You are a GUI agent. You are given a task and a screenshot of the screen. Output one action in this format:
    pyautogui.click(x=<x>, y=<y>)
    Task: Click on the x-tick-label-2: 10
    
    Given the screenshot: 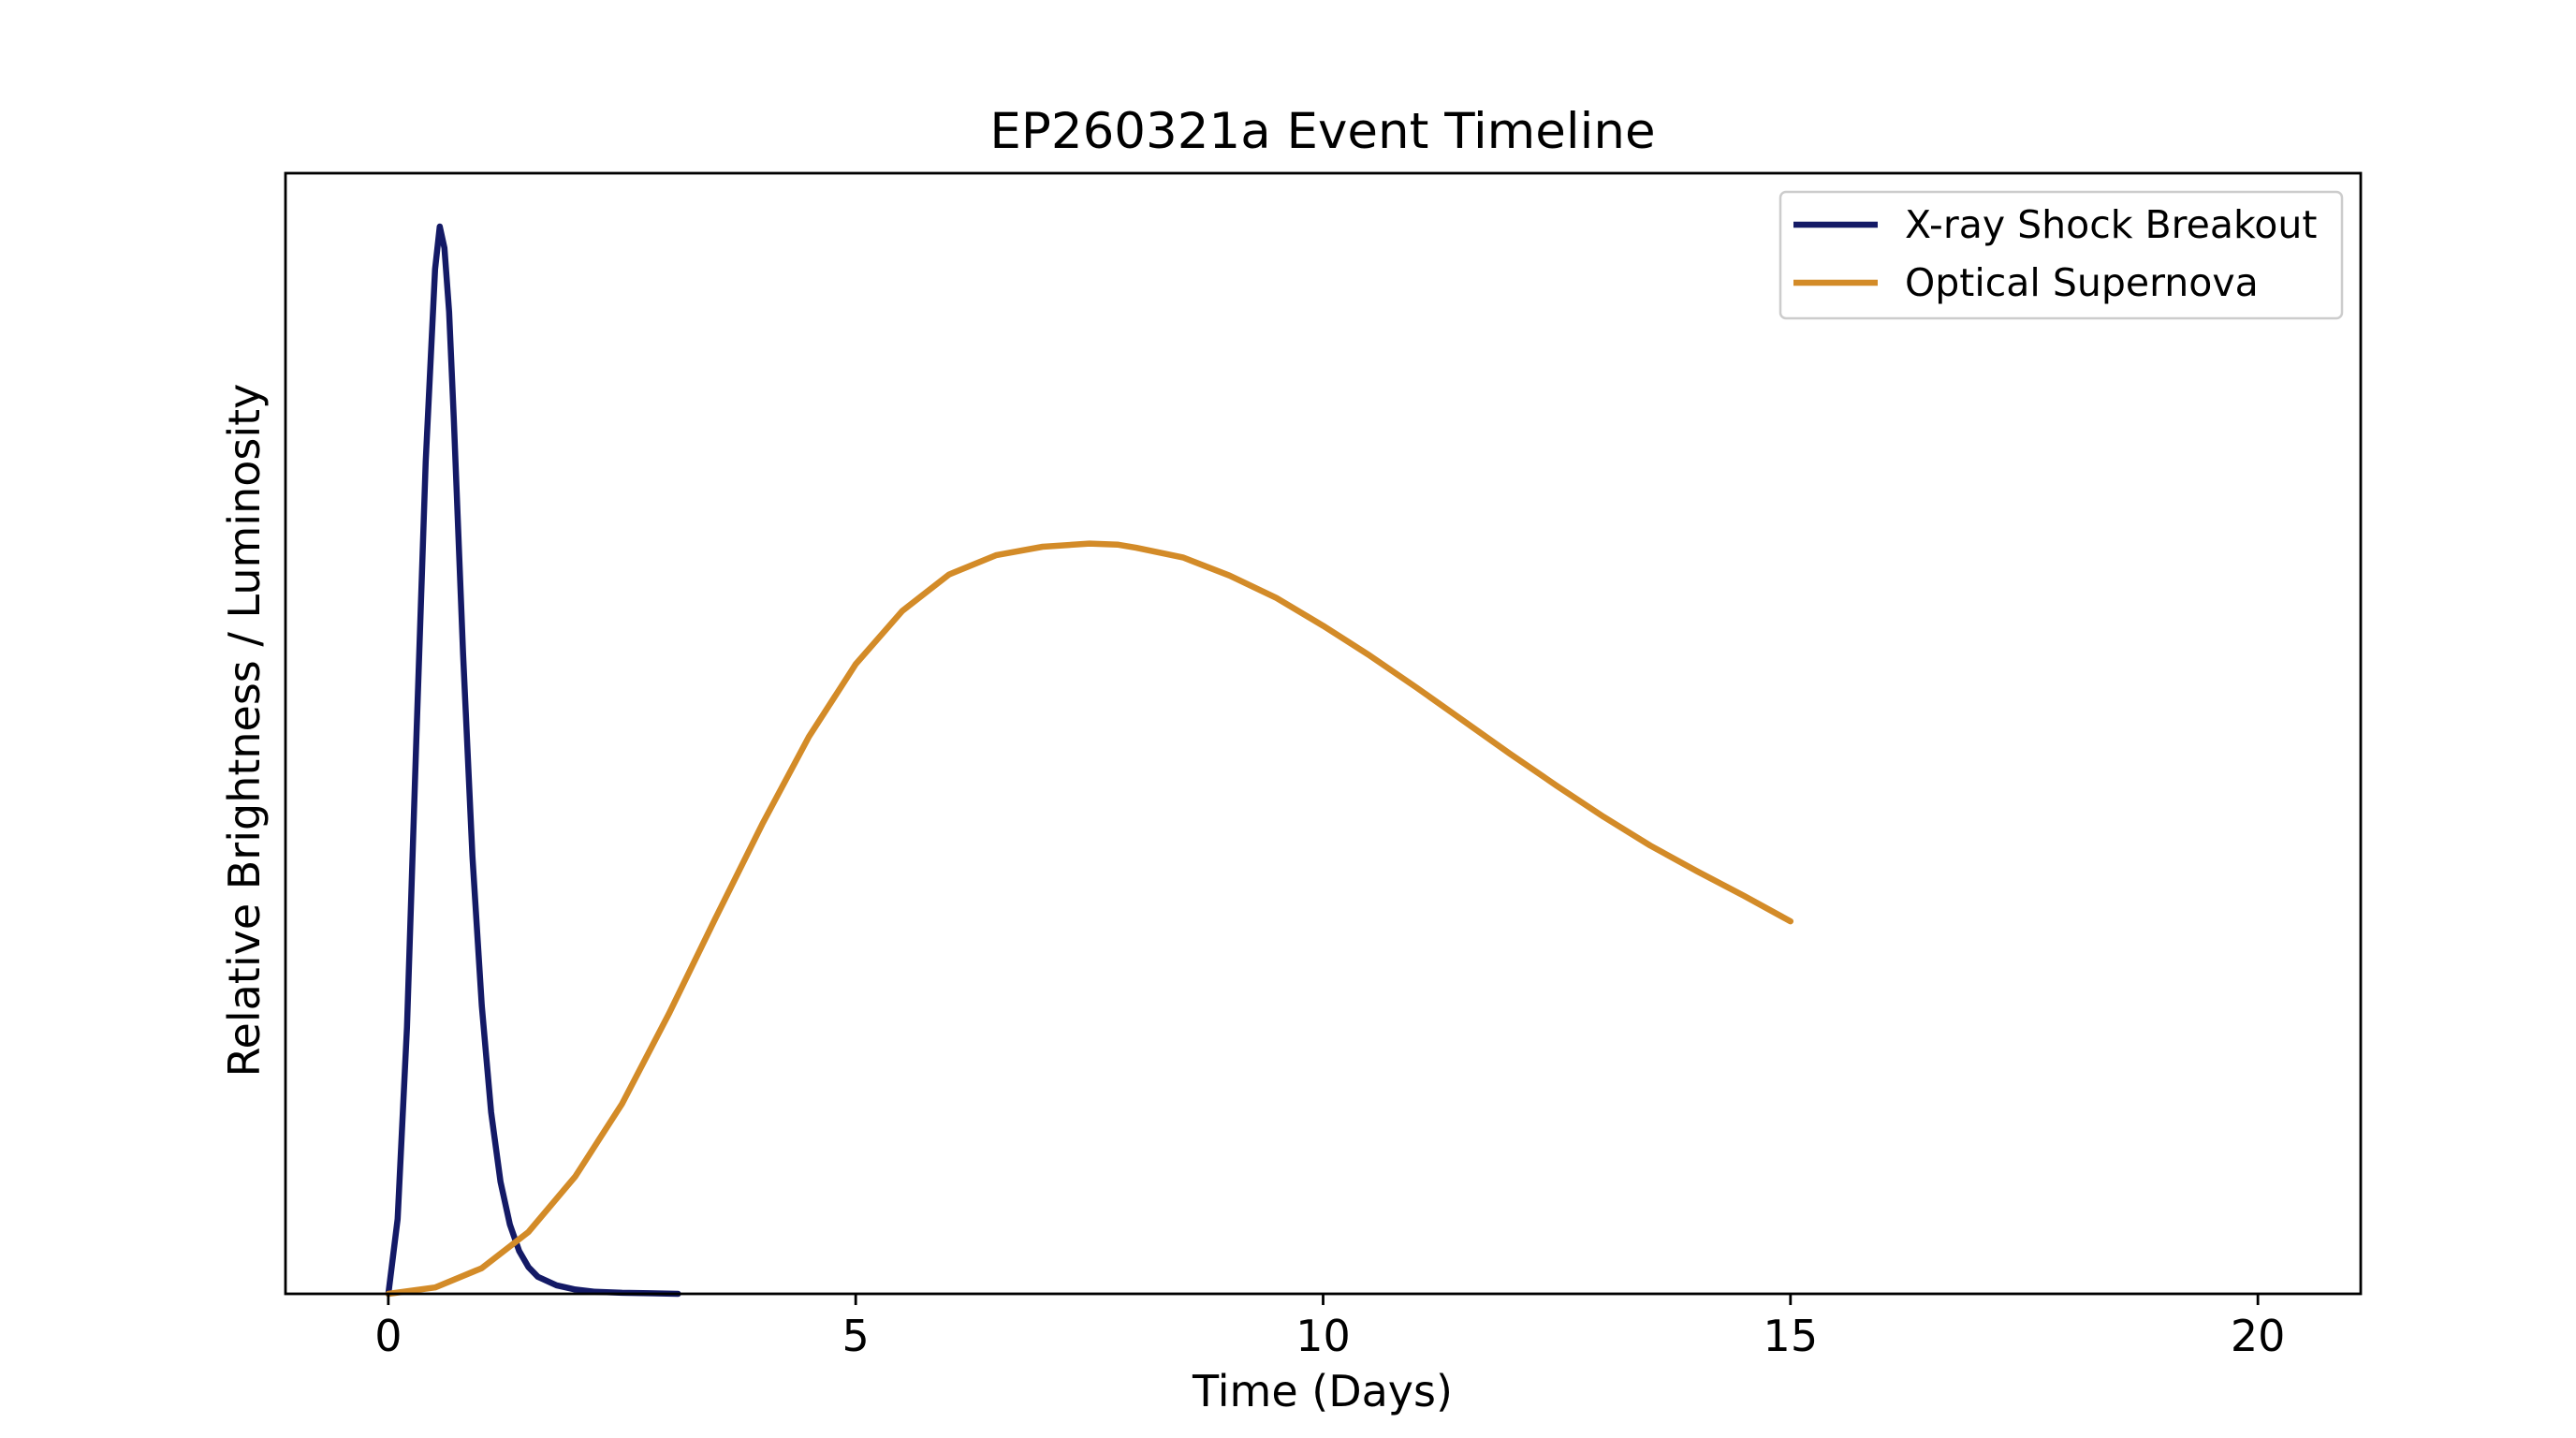 What is the action you would take?
    pyautogui.click(x=1323, y=1336)
    